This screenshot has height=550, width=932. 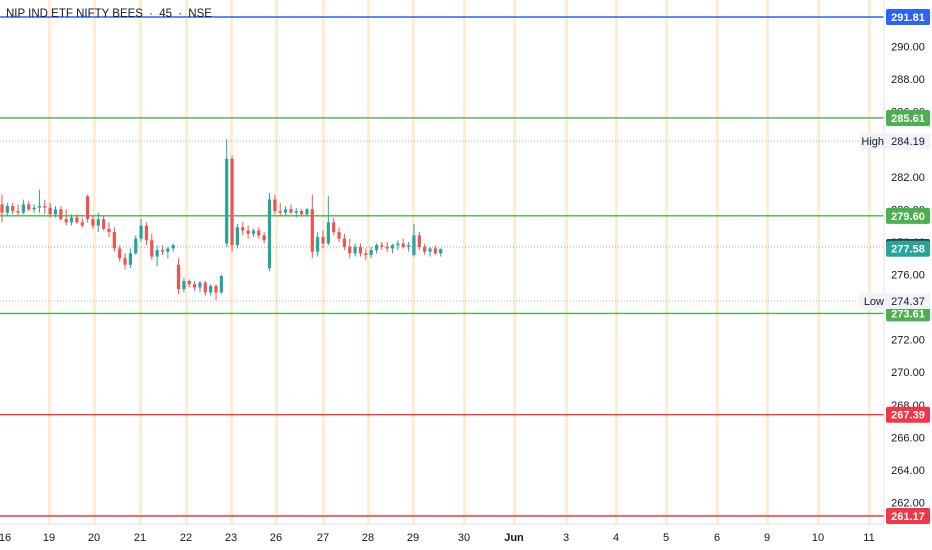 What do you see at coordinates (566, 538) in the screenshot?
I see `x-tick-label: 3` at bounding box center [566, 538].